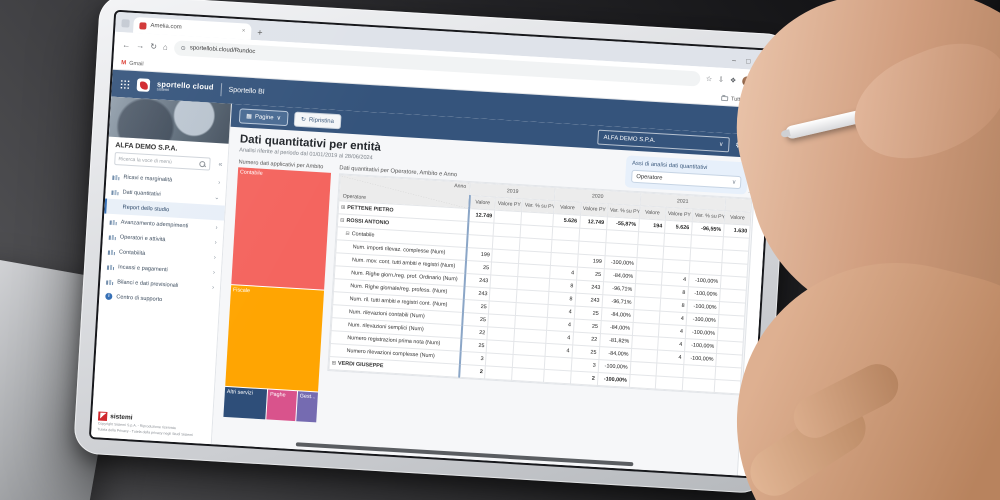  Describe the element at coordinates (246, 91) in the screenshot. I see `product-name: Sportello BI` at that location.